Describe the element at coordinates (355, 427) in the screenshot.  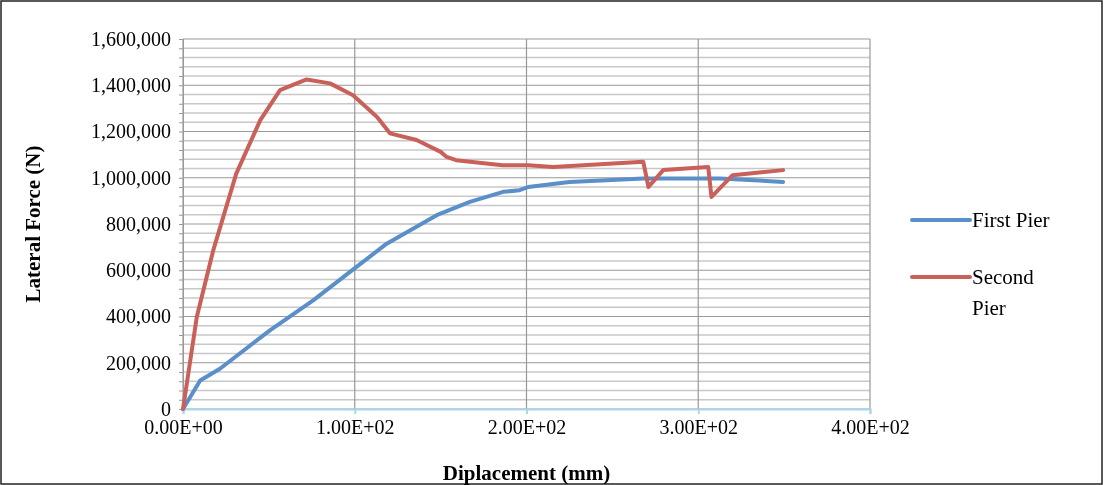
I see `x-tick-label: 1.00E+02` at that location.